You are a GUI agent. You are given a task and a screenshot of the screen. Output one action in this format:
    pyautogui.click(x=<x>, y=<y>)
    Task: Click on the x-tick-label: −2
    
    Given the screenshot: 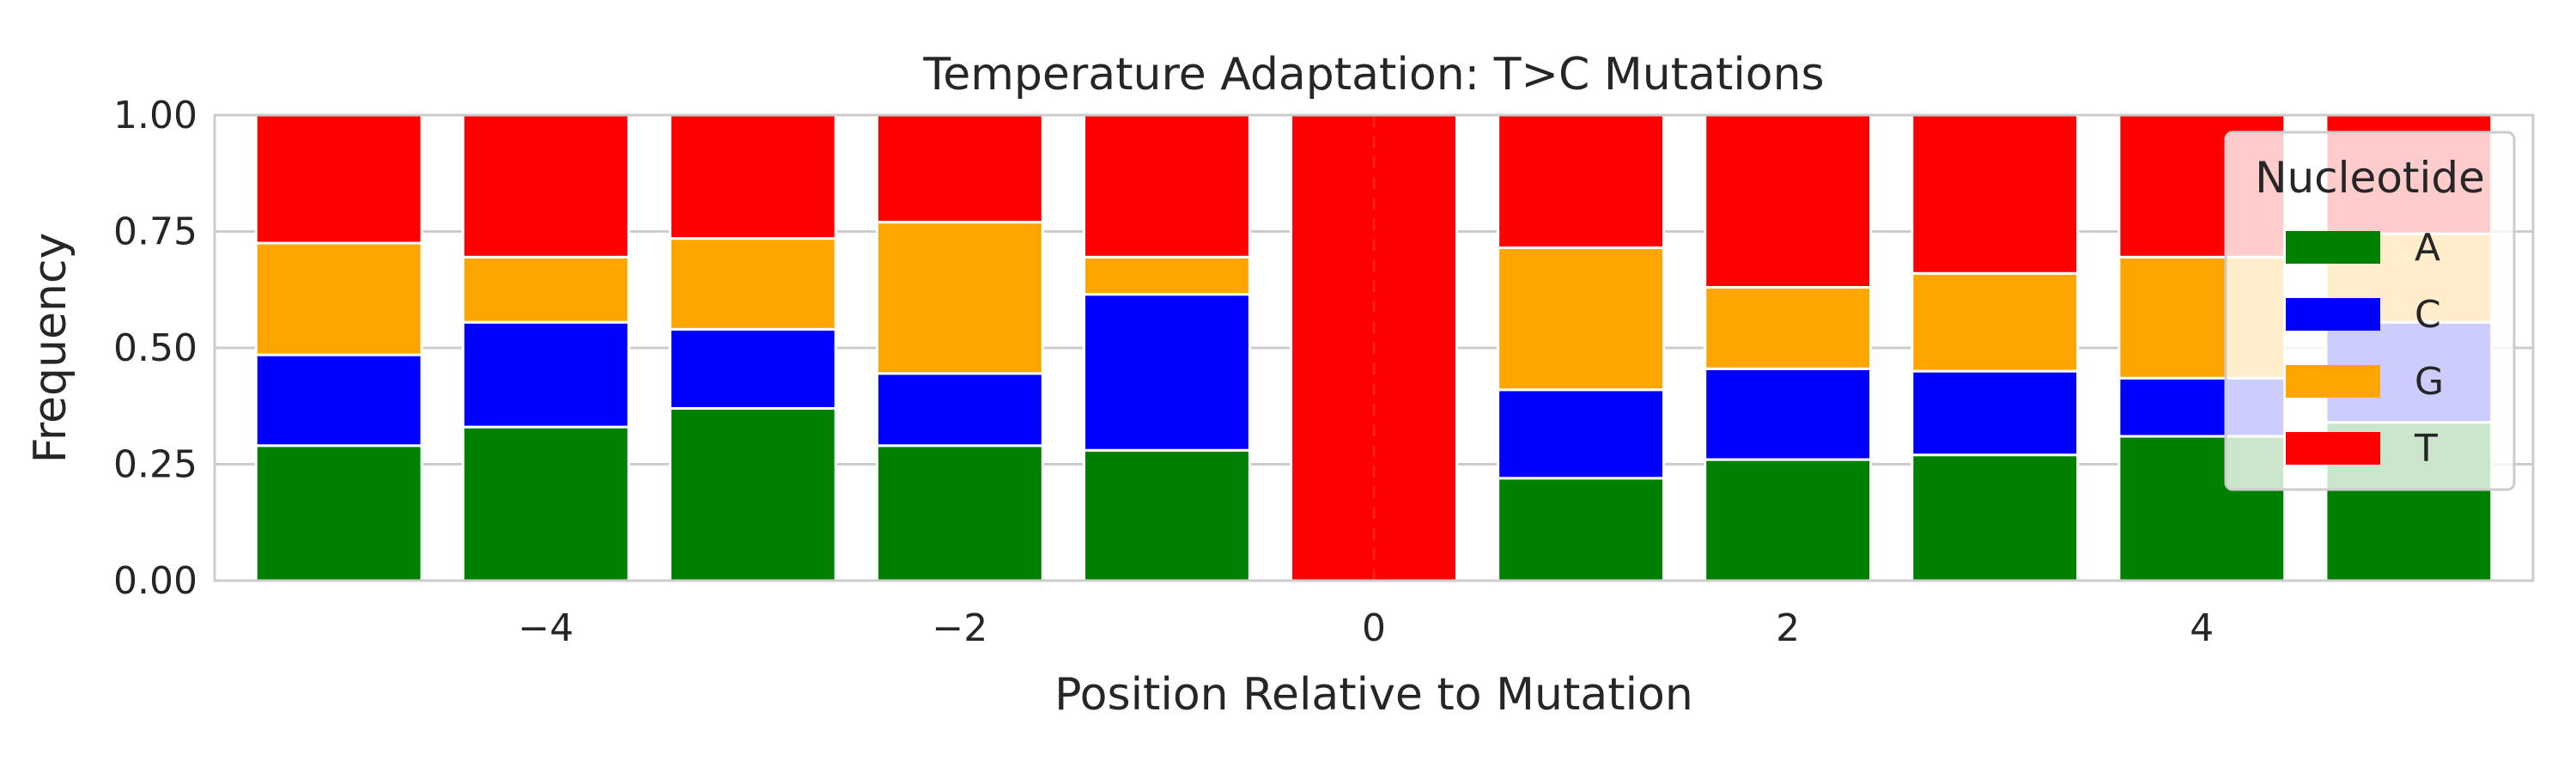 What is the action you would take?
    pyautogui.click(x=959, y=628)
    